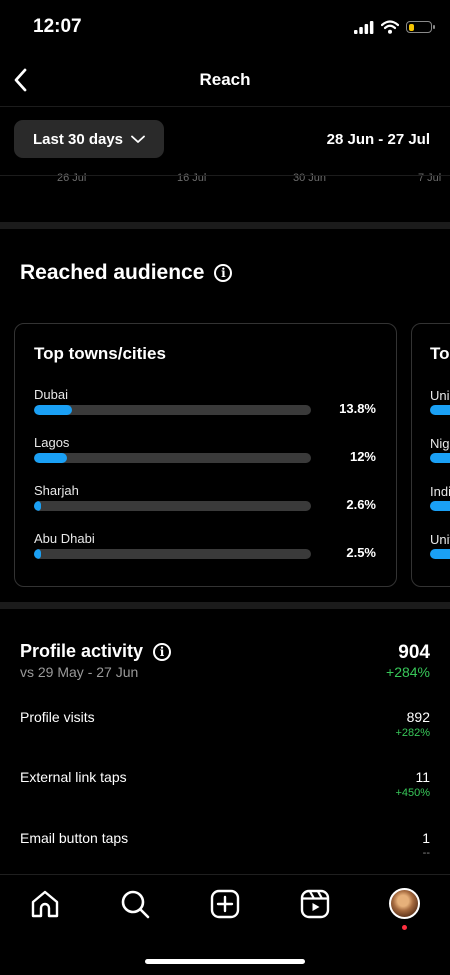 This screenshot has width=450, height=975. I want to click on metric-label-profile-visits: Profile visits, so click(57, 717).